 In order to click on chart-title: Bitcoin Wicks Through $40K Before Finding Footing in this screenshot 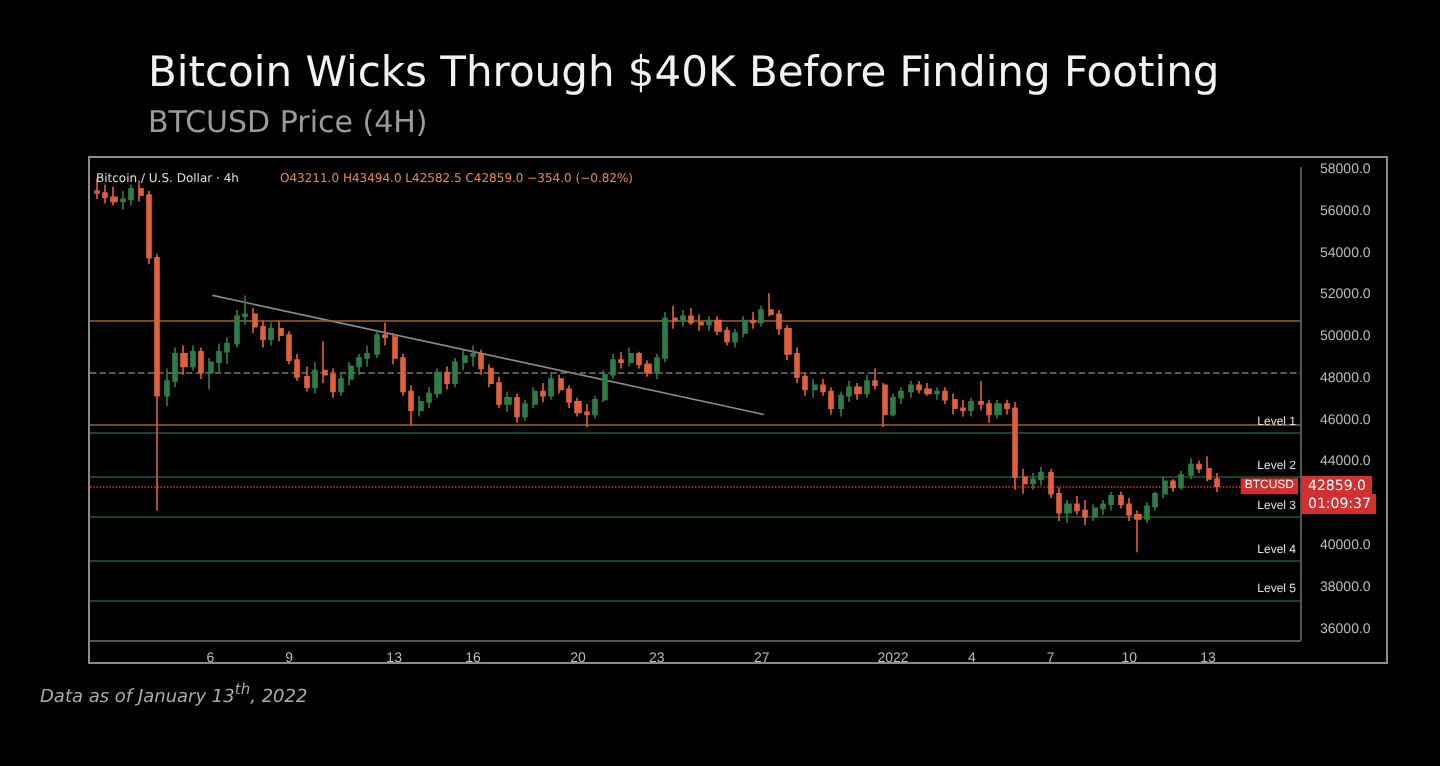, I will do `click(684, 72)`.